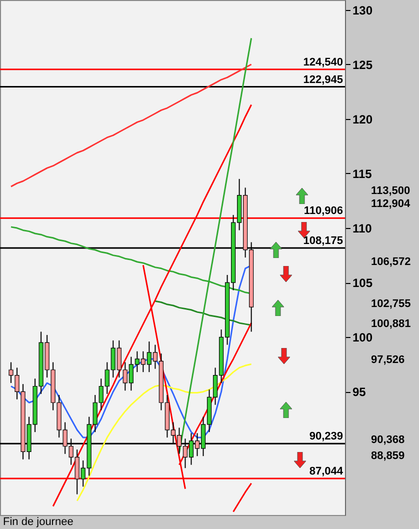 The height and width of the screenshot is (529, 419). Describe the element at coordinates (323, 80) in the screenshot. I see `ref-line-label: 122,945` at that location.